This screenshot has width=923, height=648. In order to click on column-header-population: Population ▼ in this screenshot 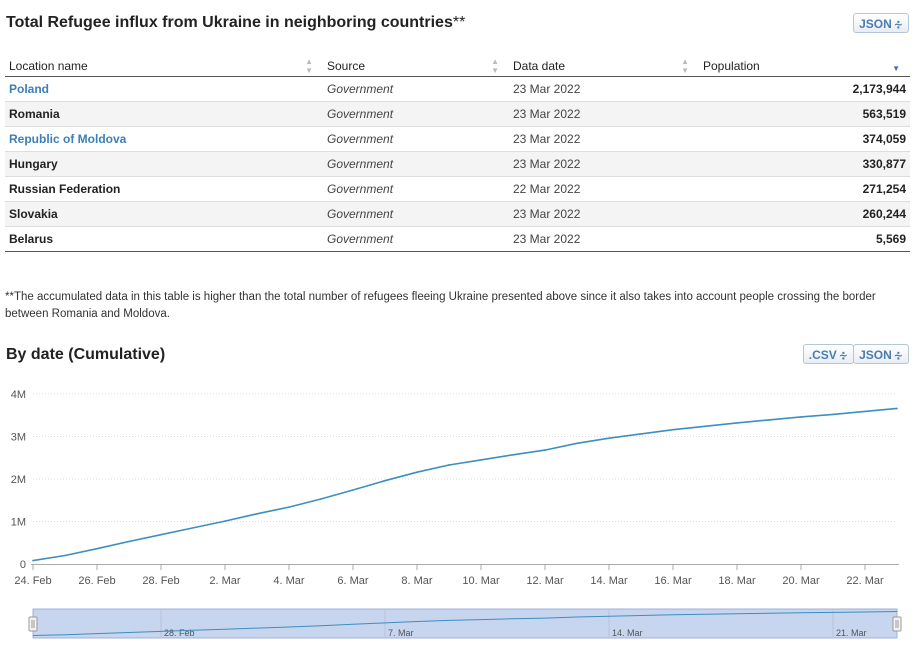, I will do `click(804, 66)`.